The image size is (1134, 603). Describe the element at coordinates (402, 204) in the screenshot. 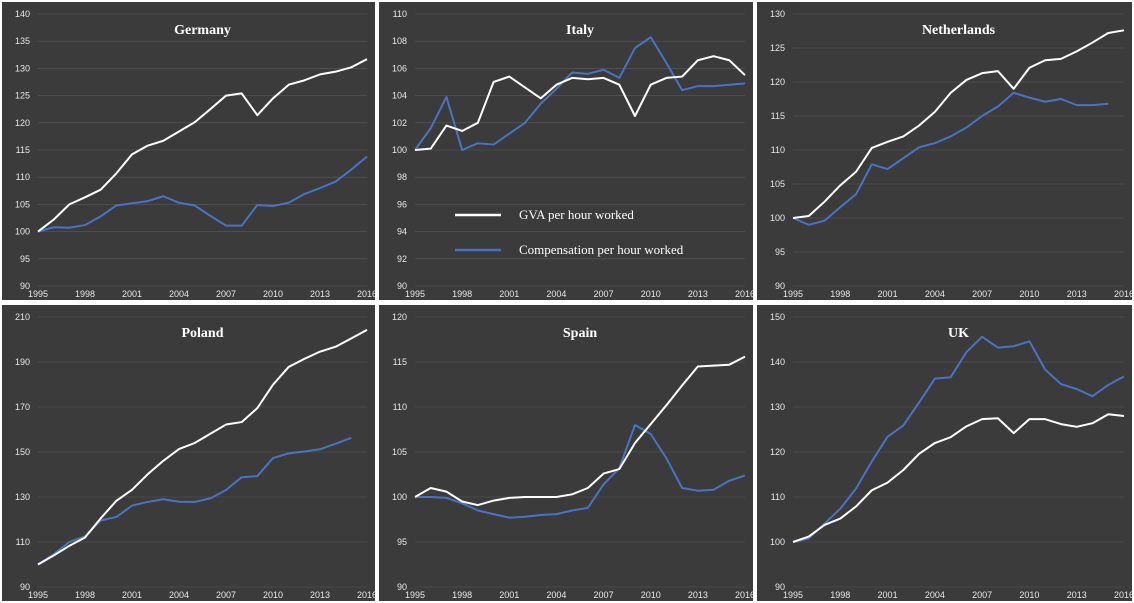

I see `y-tick-label: 96` at that location.